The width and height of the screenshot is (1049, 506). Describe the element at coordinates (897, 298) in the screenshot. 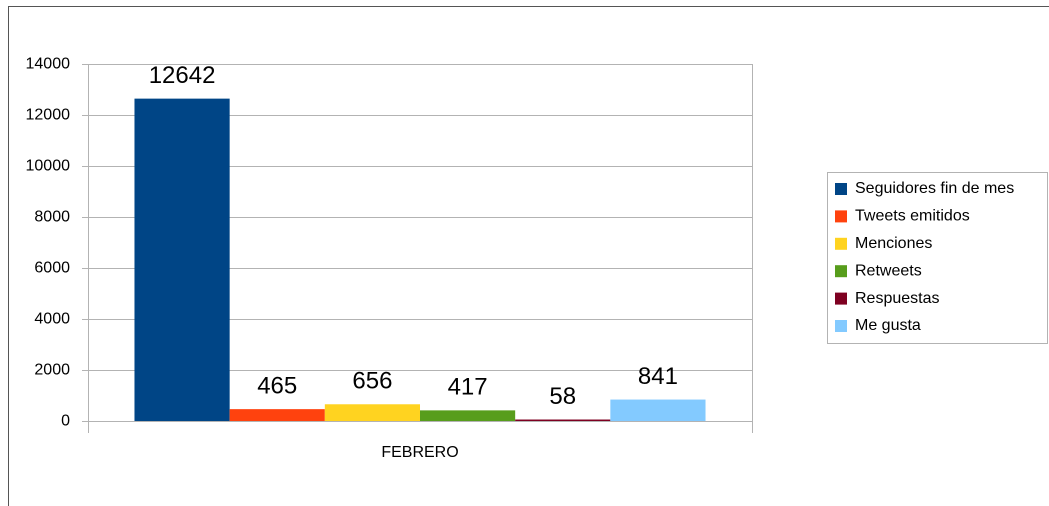

I see `legend-label: Respuestas` at that location.